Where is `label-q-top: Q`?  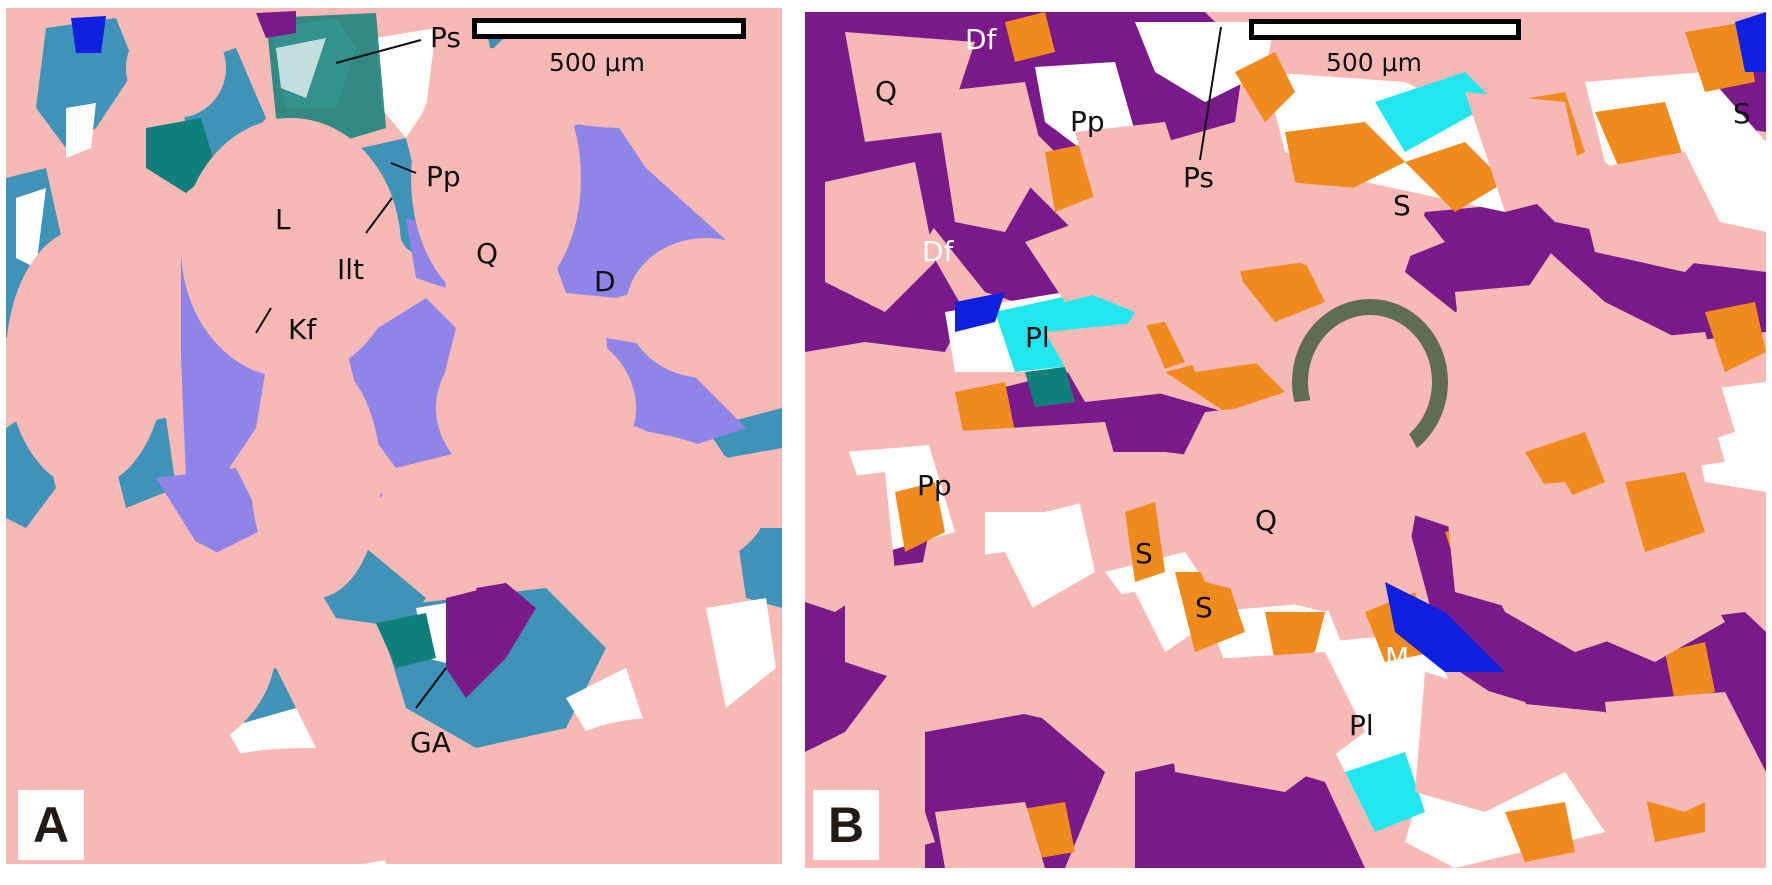
label-q-top: Q is located at coordinates (886, 91).